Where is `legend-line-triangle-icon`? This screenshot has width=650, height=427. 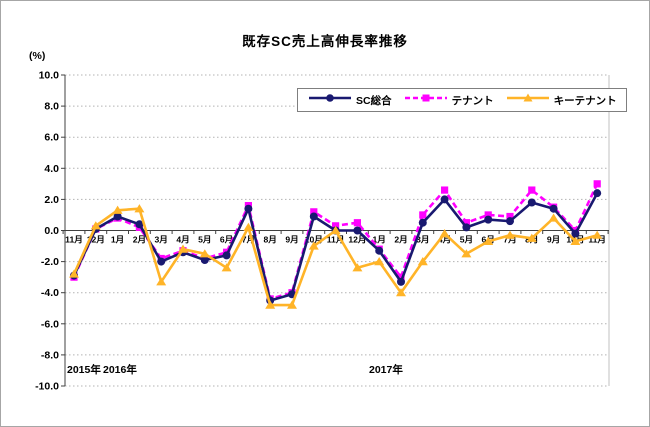 legend-line-triangle-icon is located at coordinates (528, 100).